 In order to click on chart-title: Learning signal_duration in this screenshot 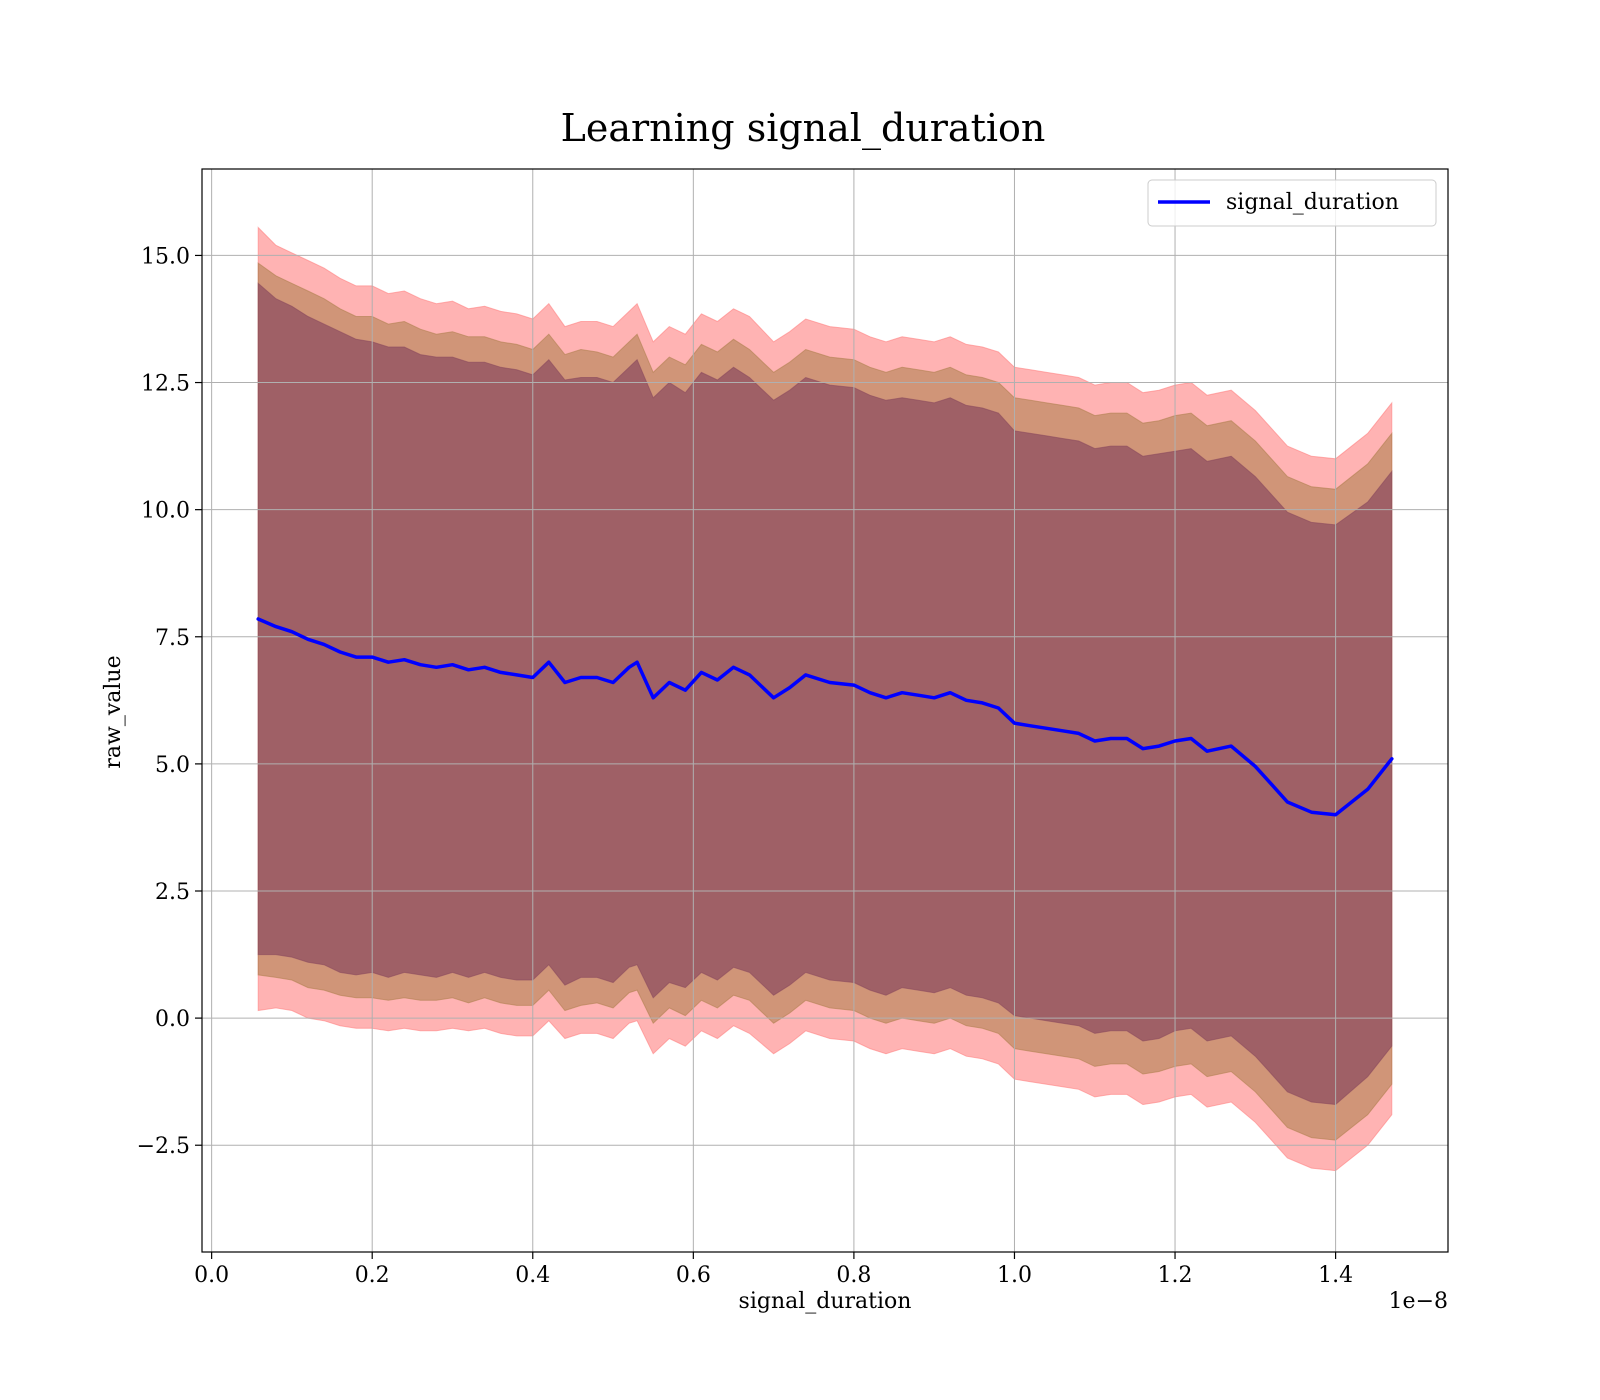, I will do `click(803, 128)`.